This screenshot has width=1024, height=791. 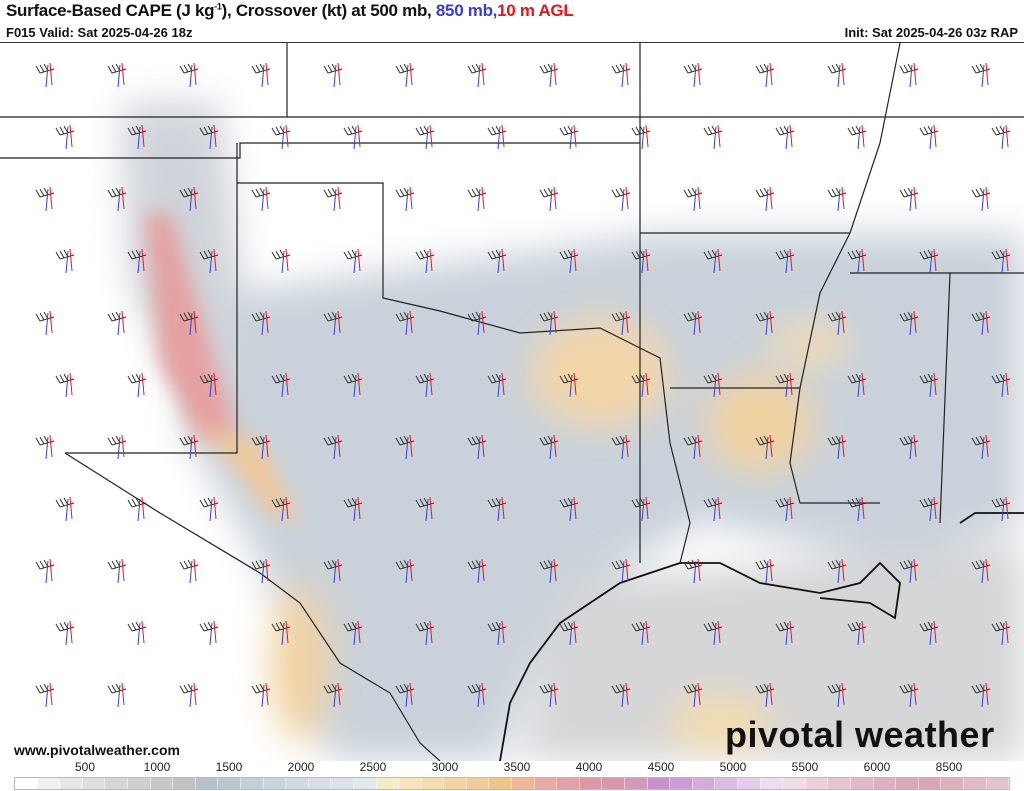 What do you see at coordinates (517, 767) in the screenshot?
I see `colorbar-label: 3500` at bounding box center [517, 767].